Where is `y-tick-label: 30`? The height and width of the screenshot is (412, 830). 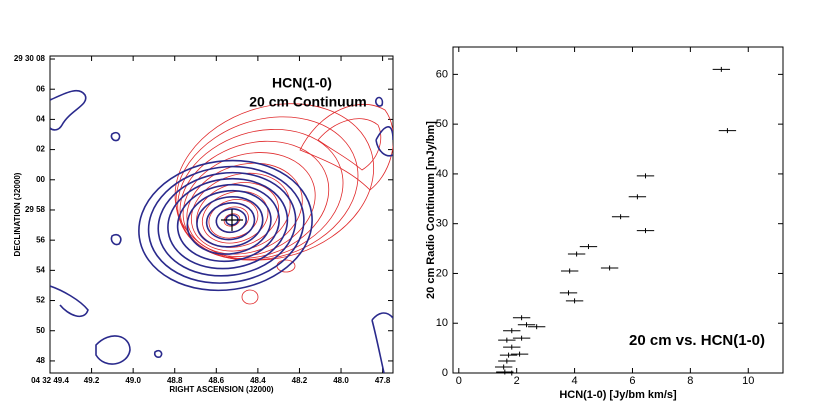
y-tick-label: 30 is located at coordinates (442, 224).